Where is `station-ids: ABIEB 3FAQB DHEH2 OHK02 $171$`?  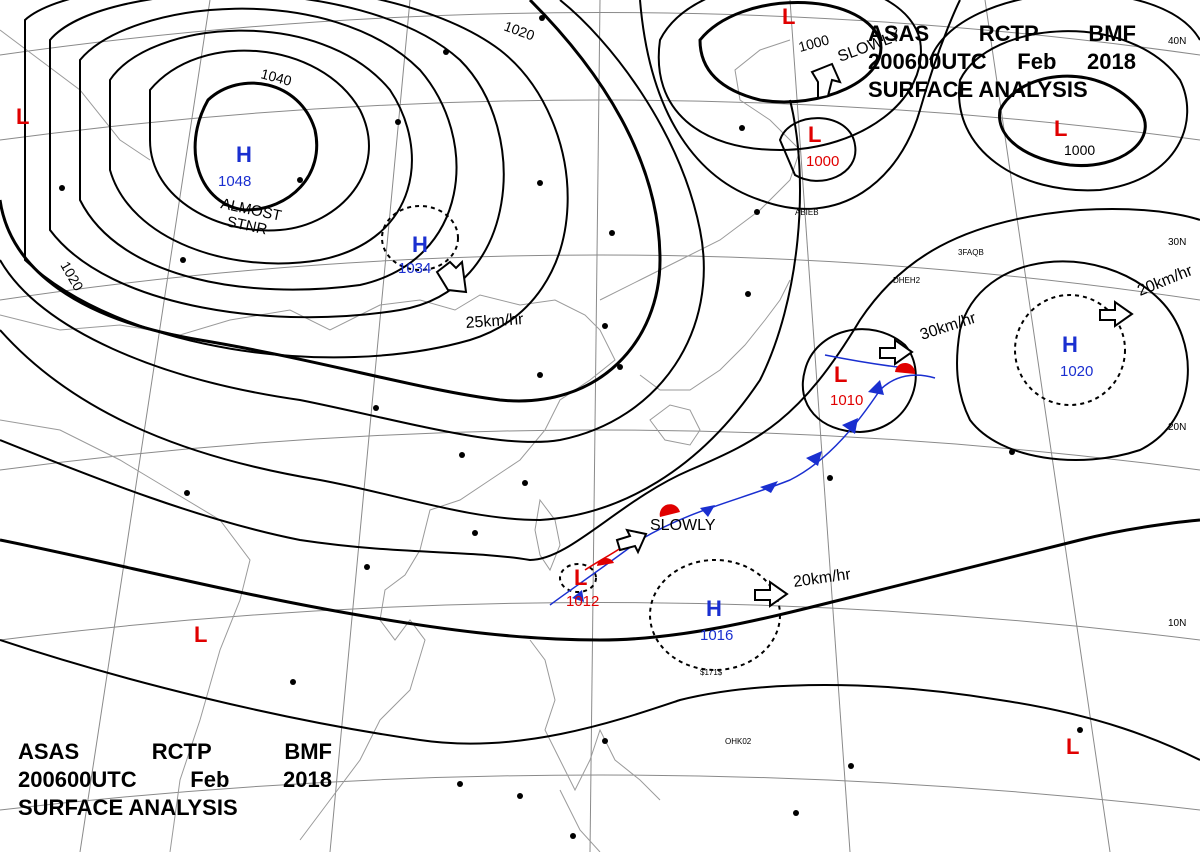
station-ids: ABIEB 3FAQB DHEH2 OHK02 $171$ is located at coordinates (842, 477).